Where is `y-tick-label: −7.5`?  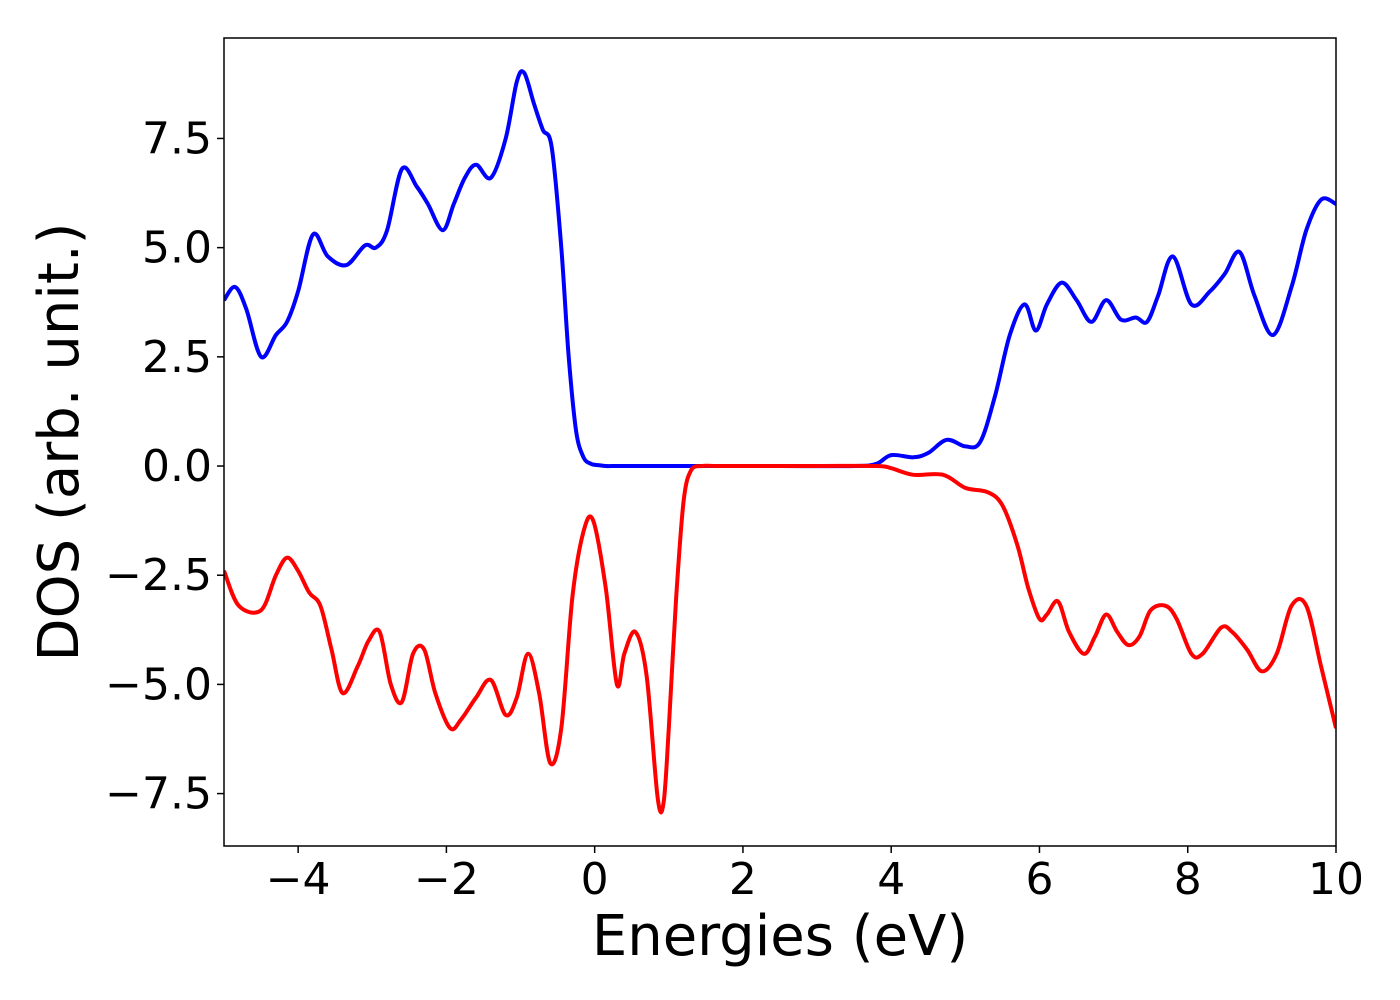 y-tick-label: −7.5 is located at coordinates (158, 794).